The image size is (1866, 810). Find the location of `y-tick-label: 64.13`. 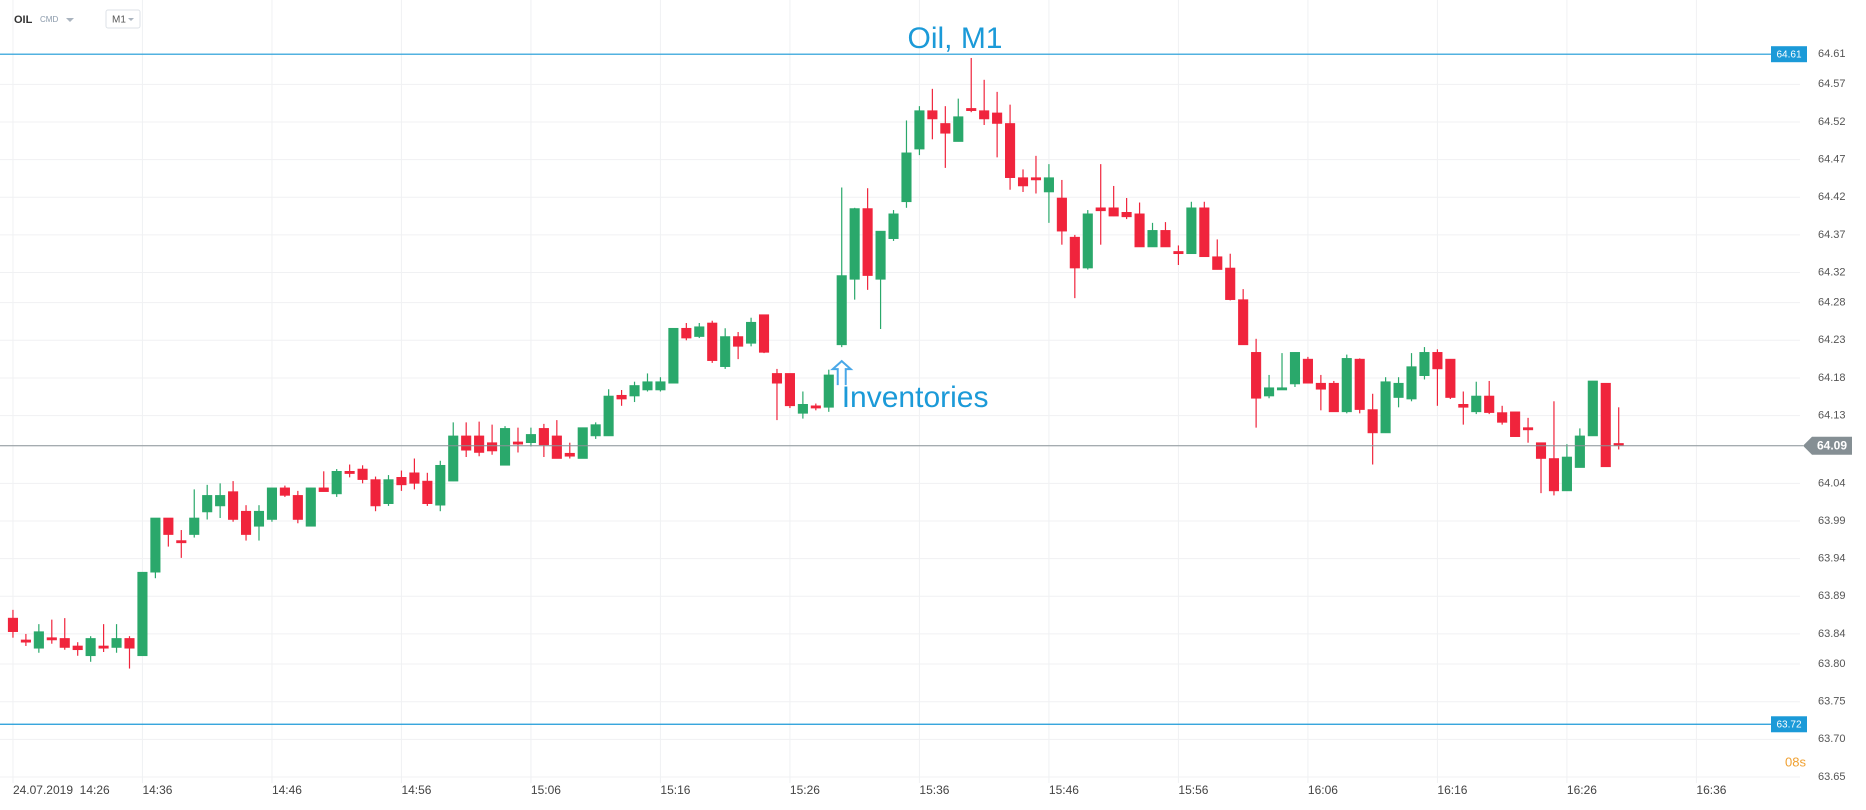

y-tick-label: 64.13 is located at coordinates (1832, 415).